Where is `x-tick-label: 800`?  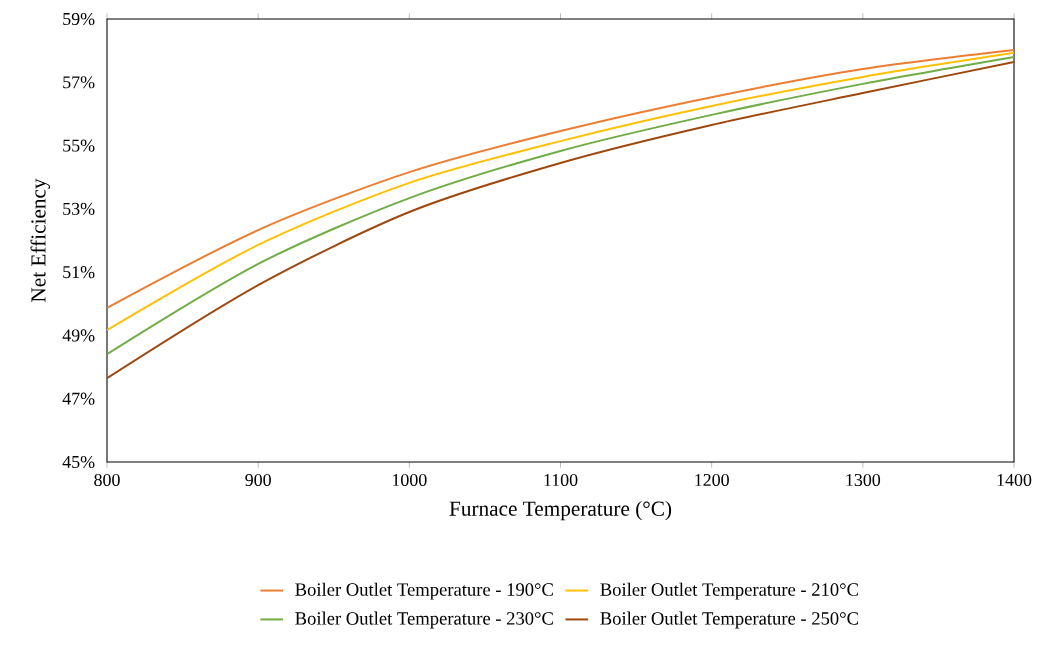
x-tick-label: 800 is located at coordinates (107, 479).